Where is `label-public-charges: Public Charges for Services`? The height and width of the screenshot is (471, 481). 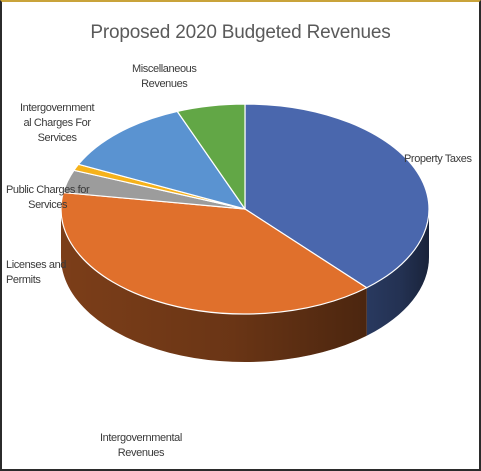 label-public-charges: Public Charges for Services is located at coordinates (48, 197).